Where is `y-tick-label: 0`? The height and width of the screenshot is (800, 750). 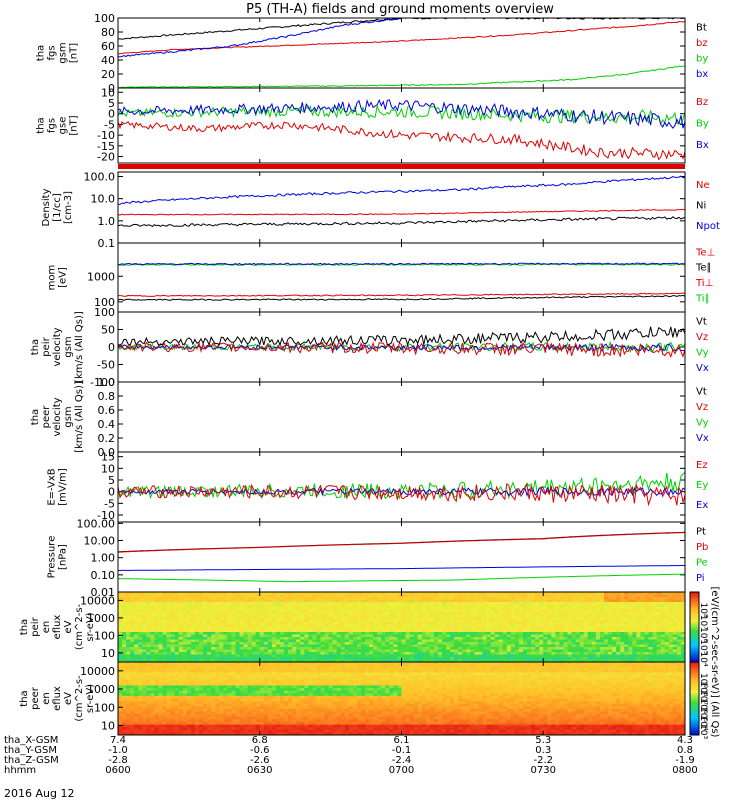 y-tick-label: 0 is located at coordinates (111, 114).